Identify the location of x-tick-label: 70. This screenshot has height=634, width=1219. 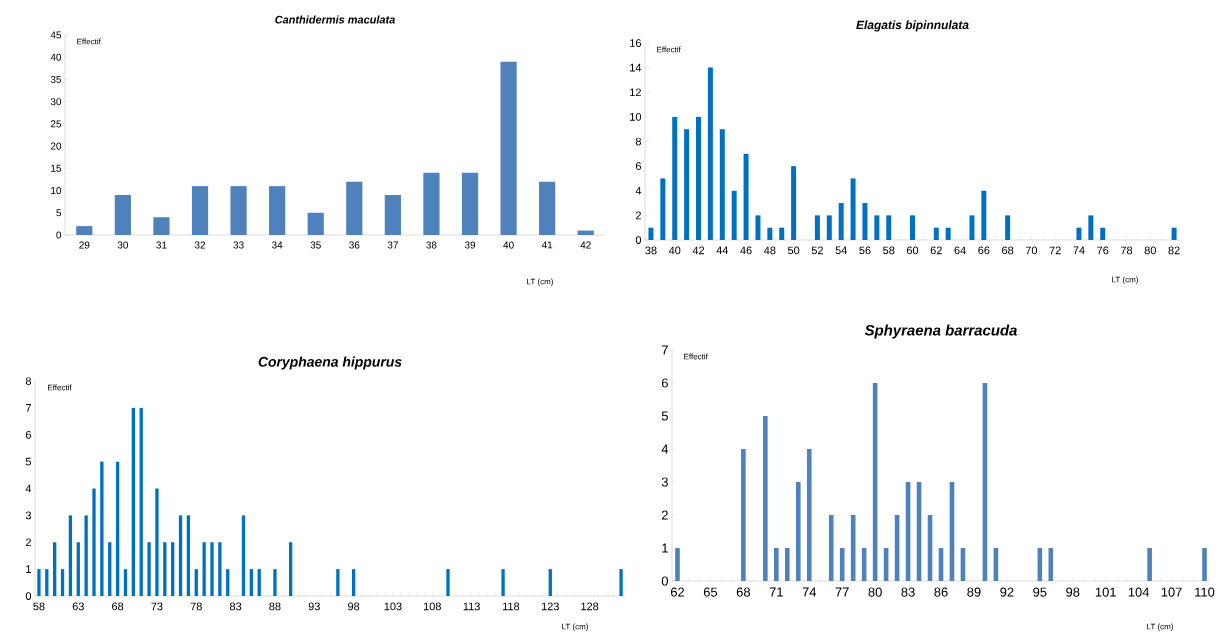
(1031, 250).